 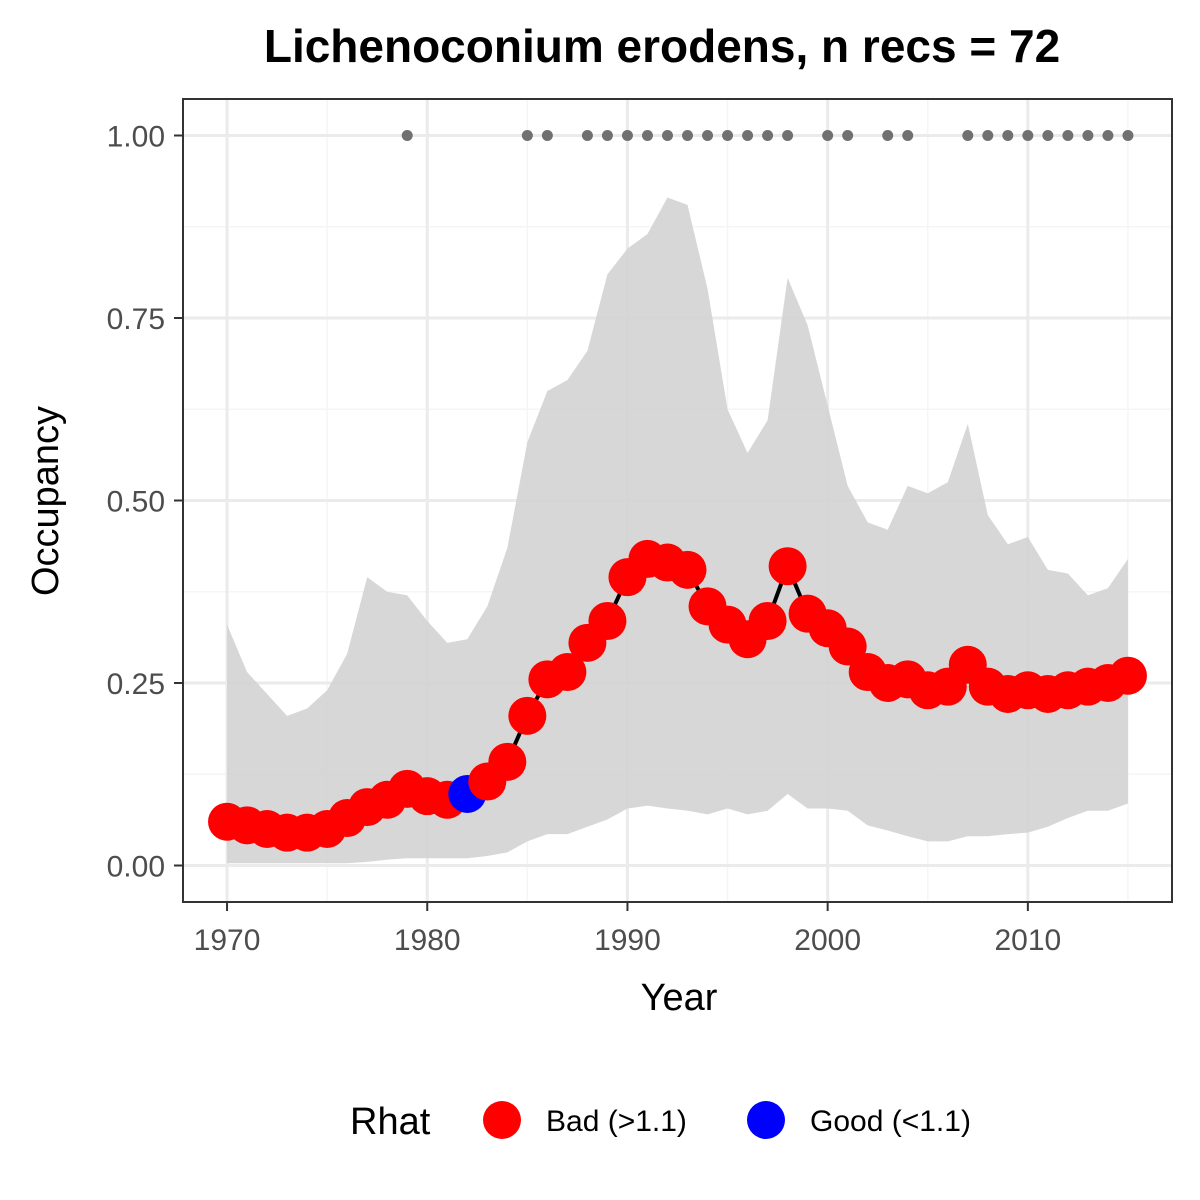 I want to click on x-tick-label: 1980, so click(x=427, y=940).